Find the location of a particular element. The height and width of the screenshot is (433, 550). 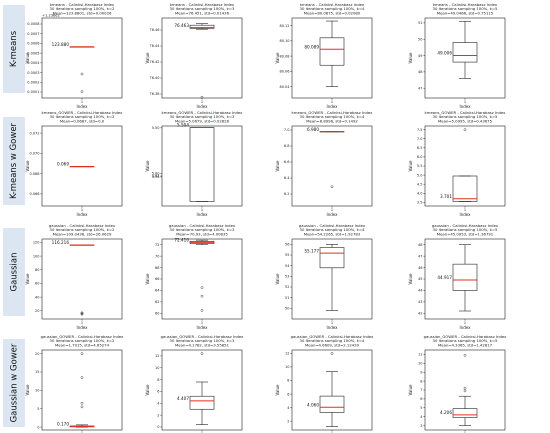

chart-3-x-axis-label: Index is located at coordinates (465, 106).